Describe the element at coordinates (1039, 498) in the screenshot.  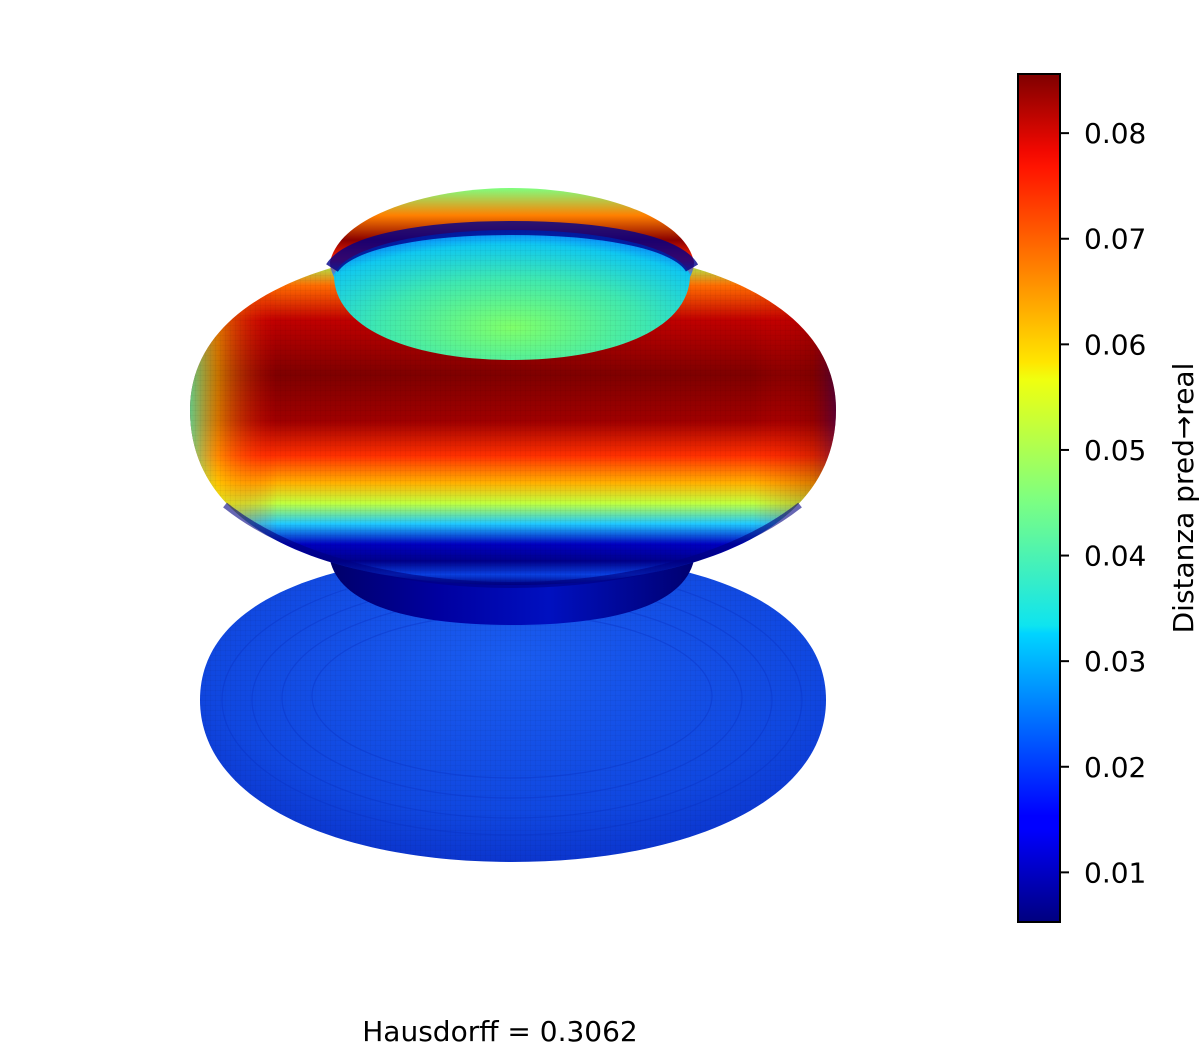
I see `colorbar-gradient` at that location.